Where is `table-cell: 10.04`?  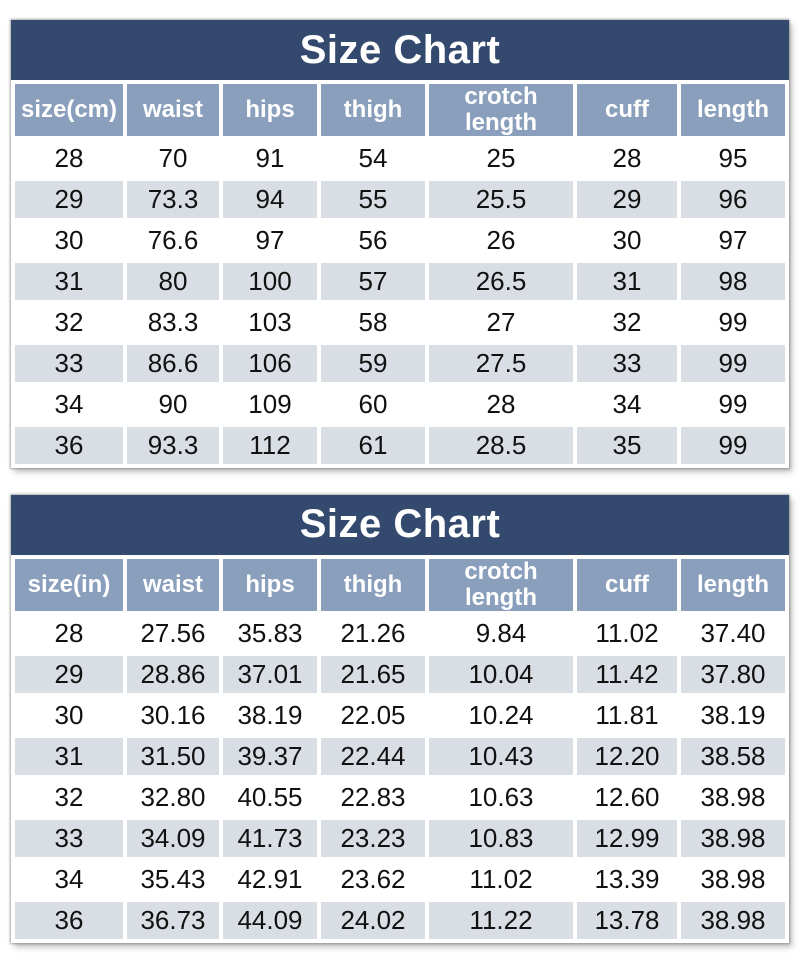 table-cell: 10.04 is located at coordinates (501, 674).